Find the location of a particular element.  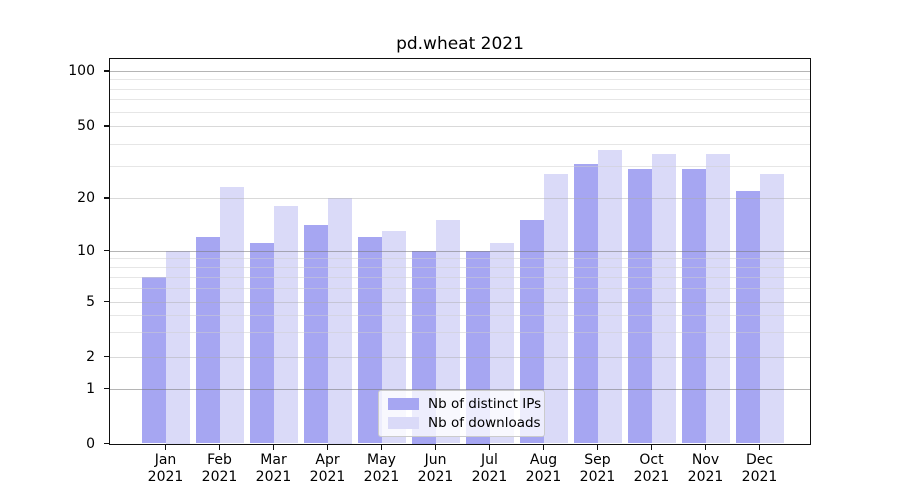

x-tick-mar is located at coordinates (273, 447).